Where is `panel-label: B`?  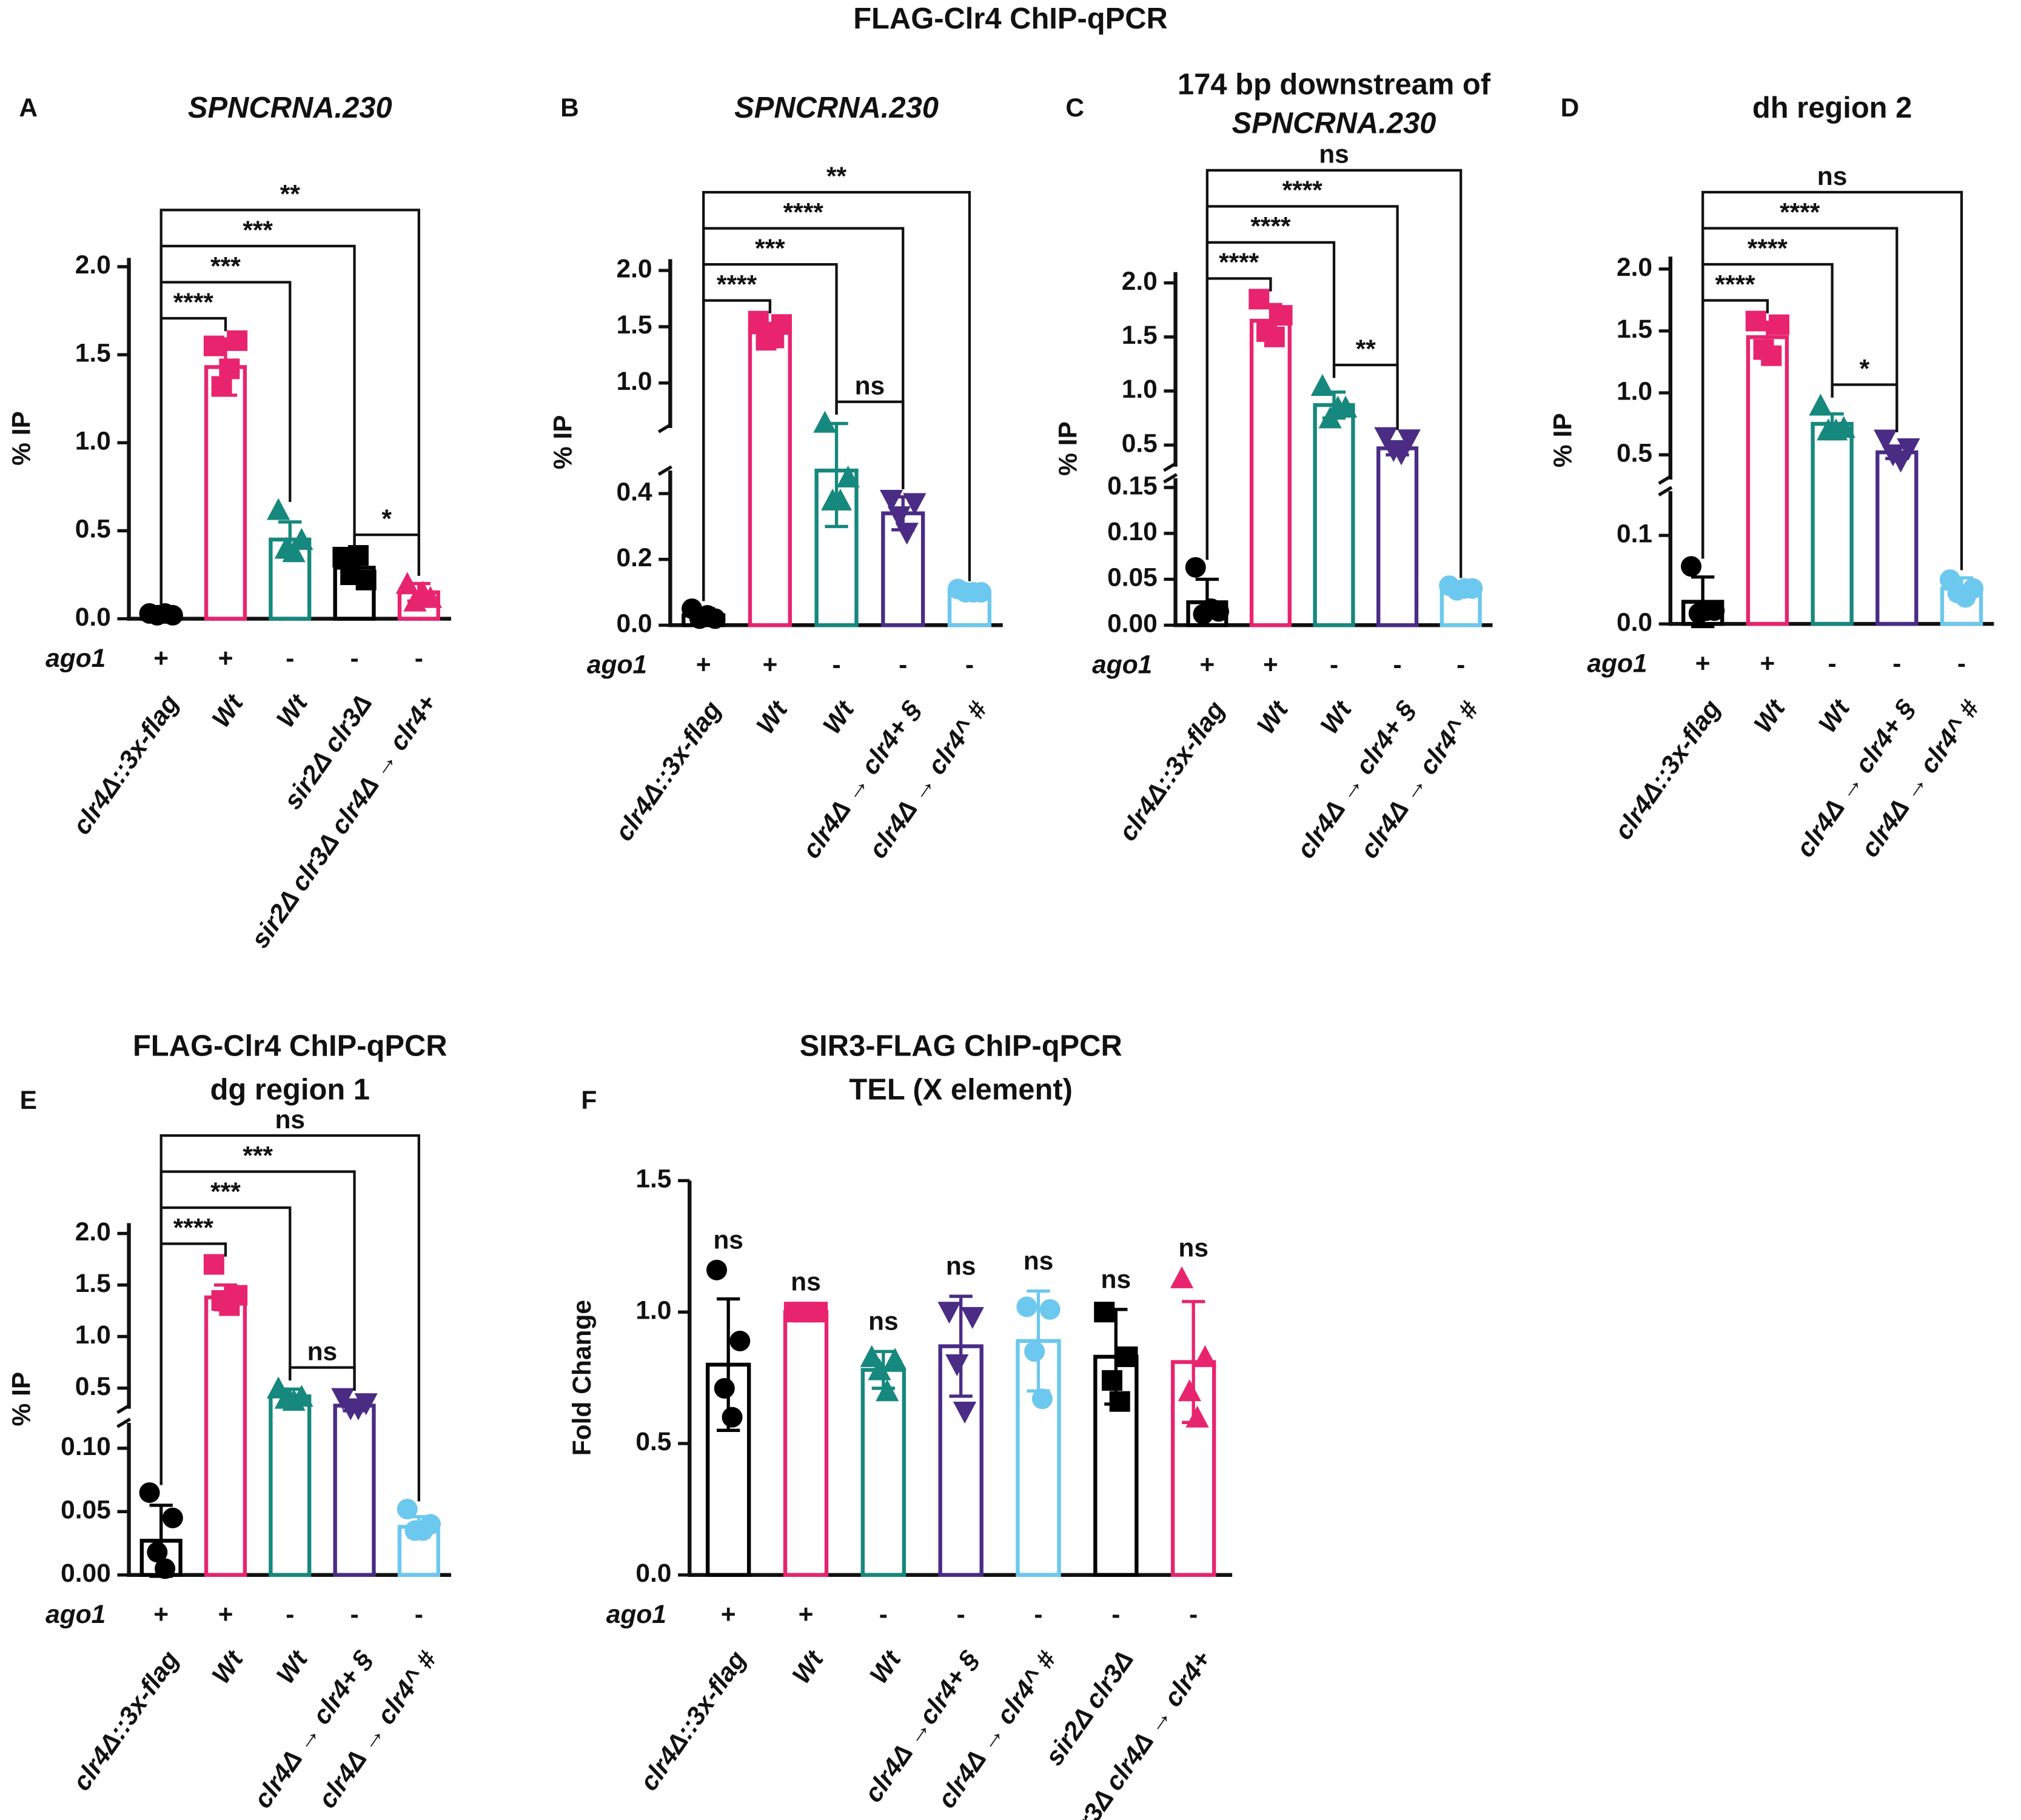
panel-label: B is located at coordinates (569, 108).